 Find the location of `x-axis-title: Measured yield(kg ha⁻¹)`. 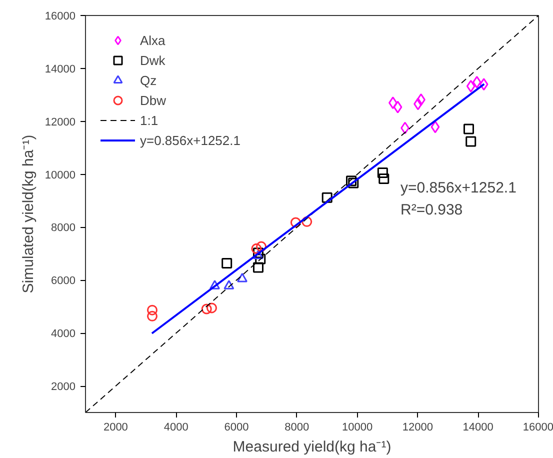

x-axis-title: Measured yield(kg ha⁻¹) is located at coordinates (312, 447).